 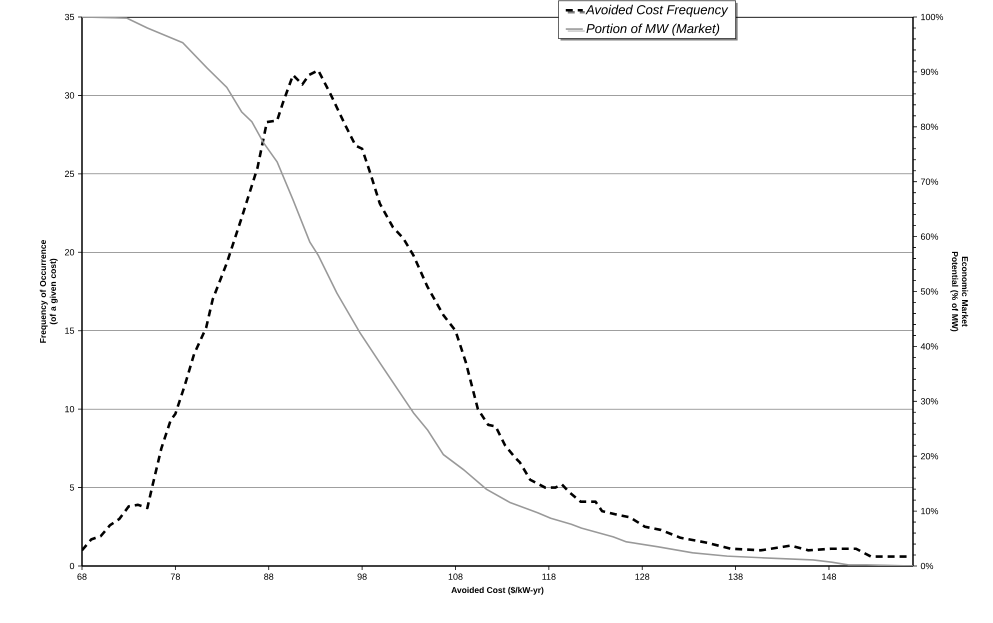 I want to click on y2-tick-label: 20%, so click(x=929, y=456).